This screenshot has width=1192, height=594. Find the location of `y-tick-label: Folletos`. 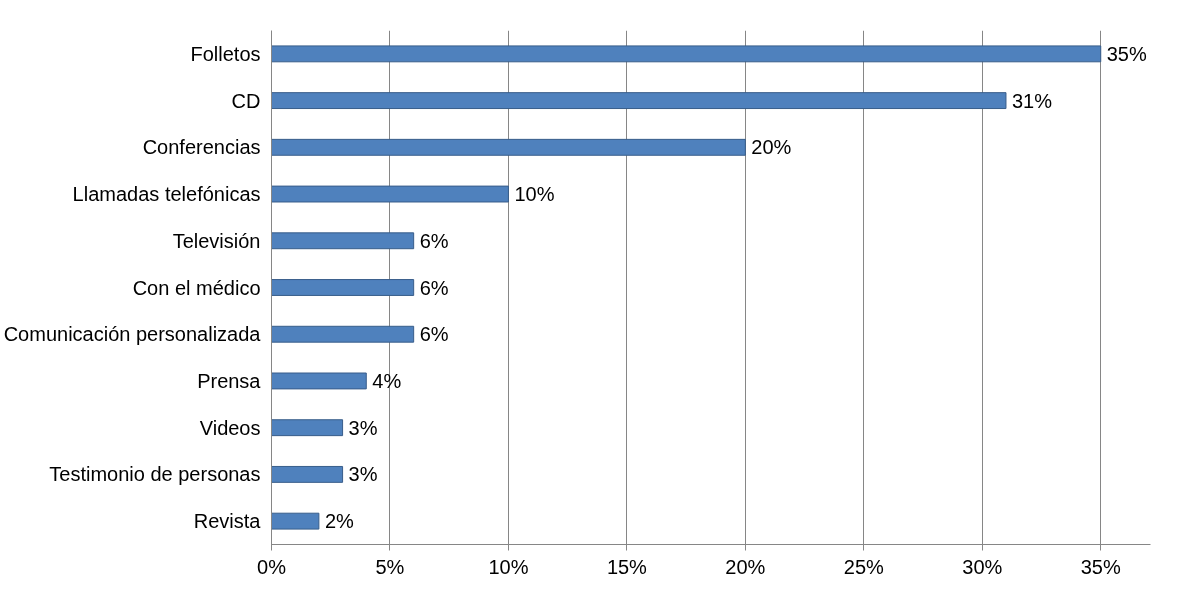

y-tick-label: Folletos is located at coordinates (225, 53).